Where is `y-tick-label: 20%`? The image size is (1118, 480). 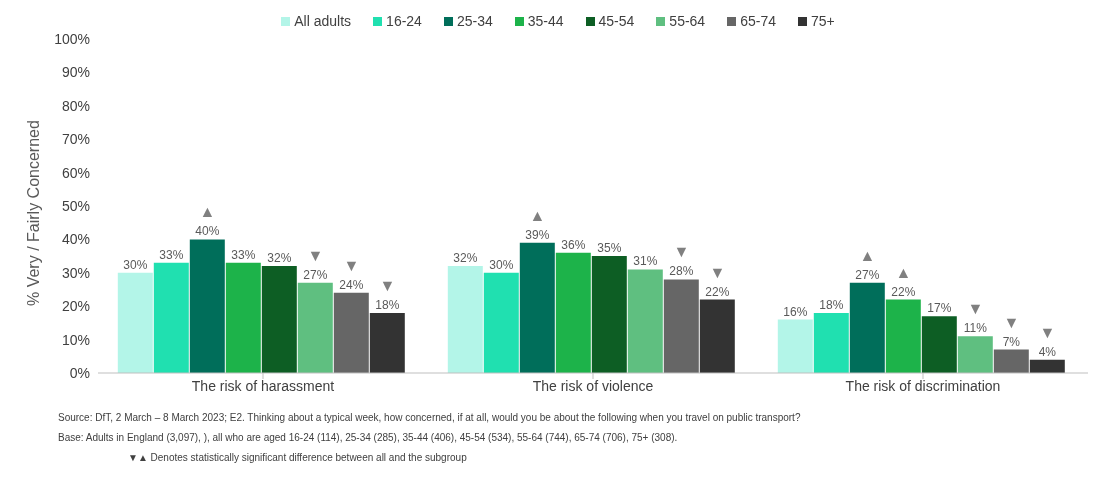 y-tick-label: 20% is located at coordinates (75, 306).